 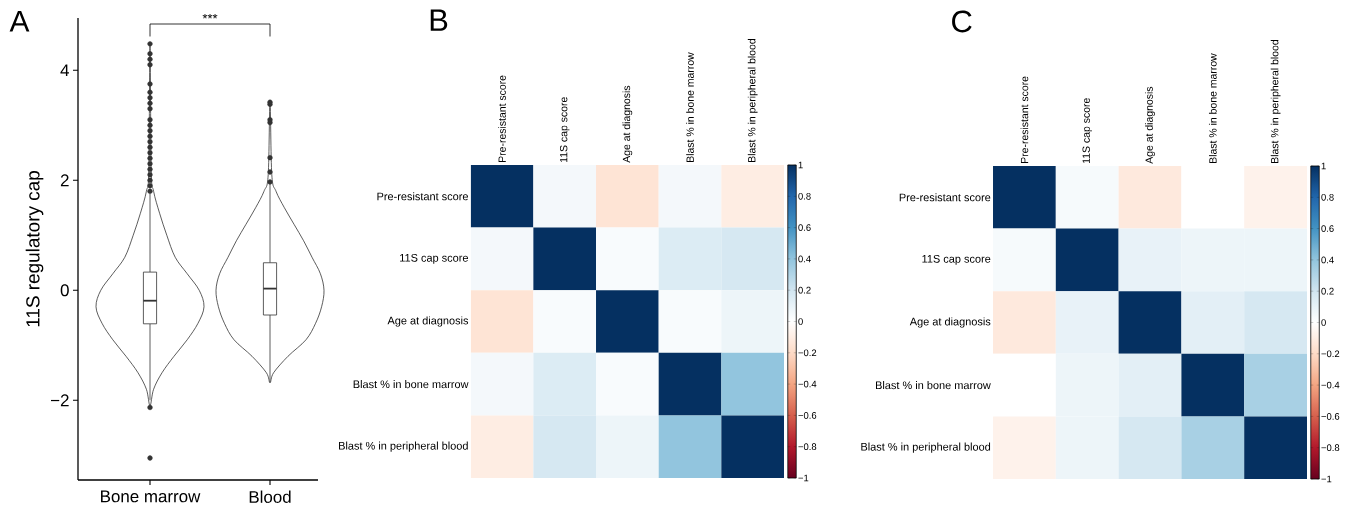 I want to click on chart-title: C, so click(x=962, y=21).